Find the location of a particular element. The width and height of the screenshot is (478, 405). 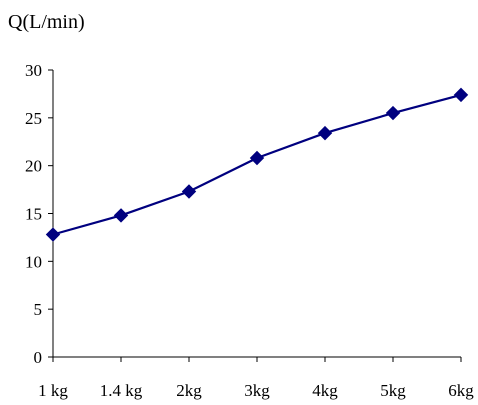

y-axis-label: Q(L/min) is located at coordinates (46, 22).